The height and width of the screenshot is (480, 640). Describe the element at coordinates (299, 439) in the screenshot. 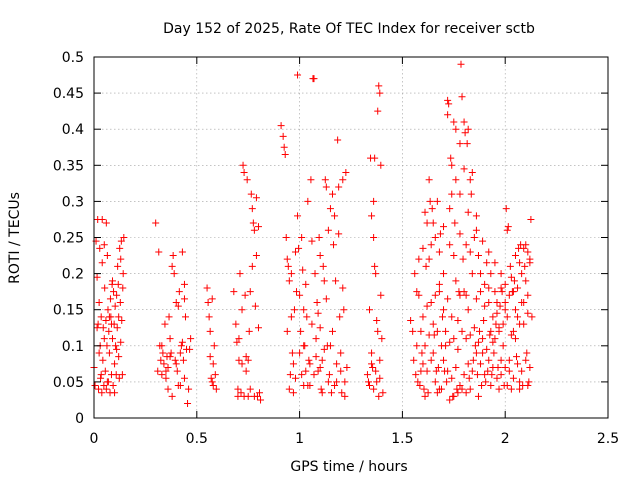

I see `x-tick-label: 1` at that location.